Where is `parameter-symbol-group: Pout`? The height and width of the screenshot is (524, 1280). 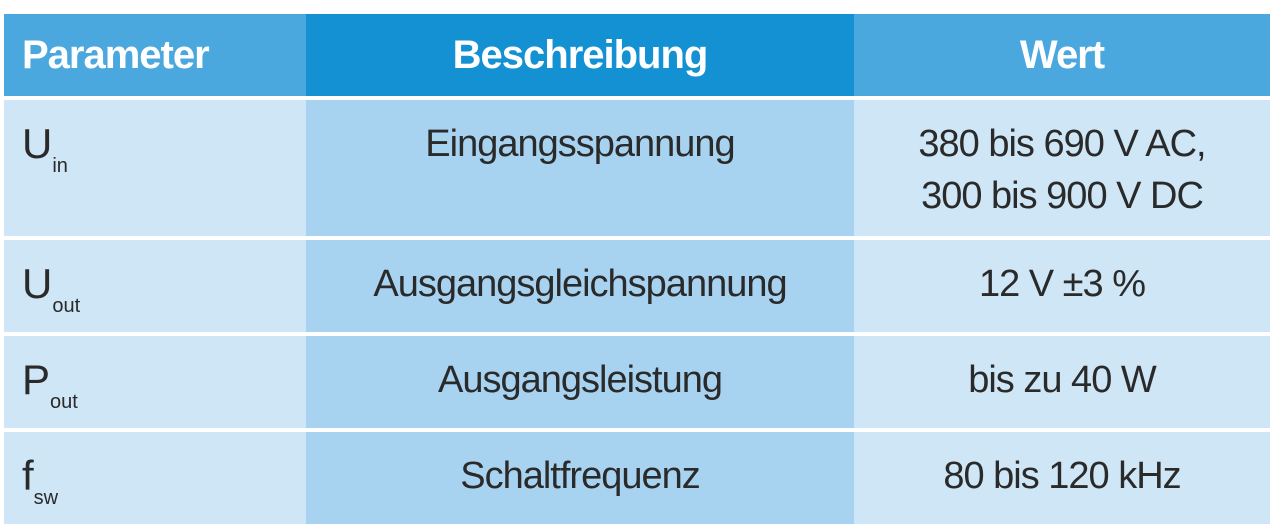 parameter-symbol-group: Pout is located at coordinates (164, 382).